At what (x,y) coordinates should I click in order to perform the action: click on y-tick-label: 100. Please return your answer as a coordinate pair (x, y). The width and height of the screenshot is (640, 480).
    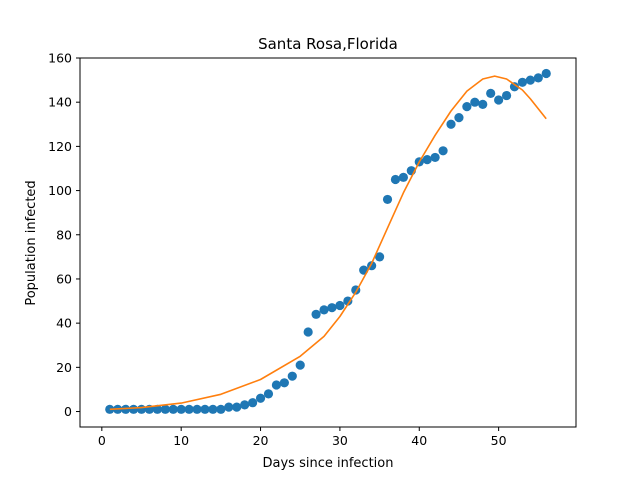
    Looking at the image, I should click on (60, 190).